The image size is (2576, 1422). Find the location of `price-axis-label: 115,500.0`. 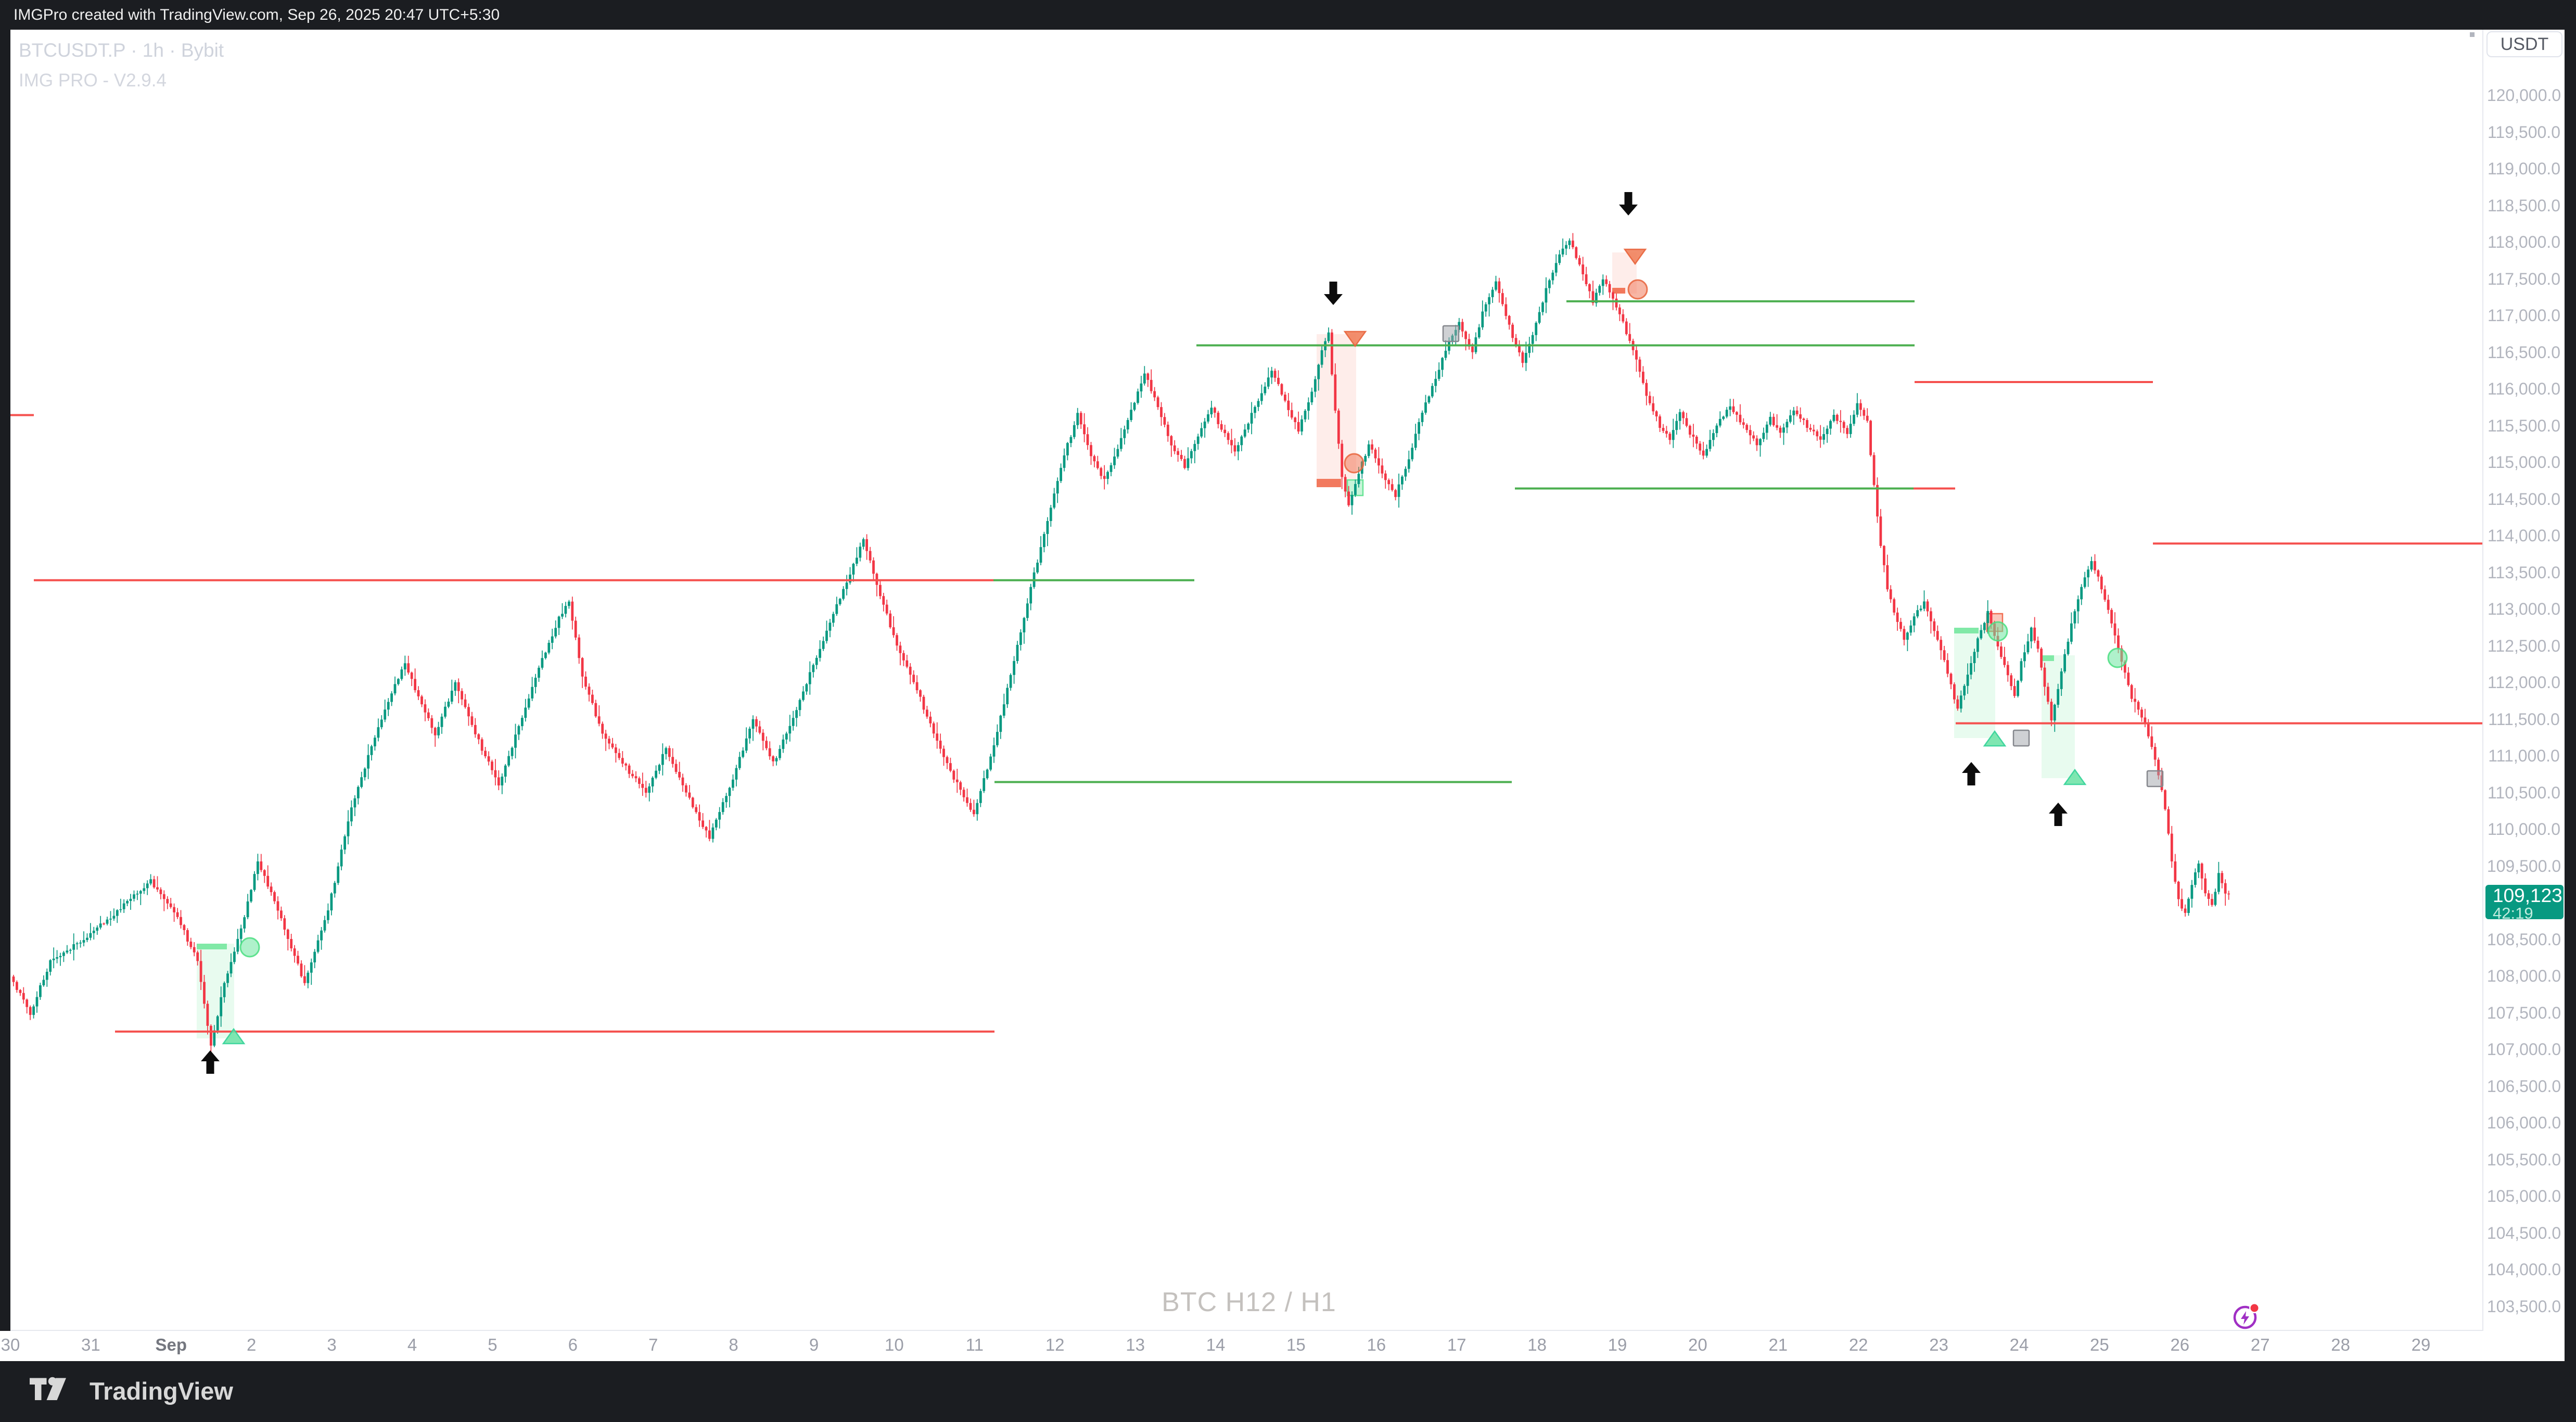

price-axis-label: 115,500.0 is located at coordinates (2524, 425).